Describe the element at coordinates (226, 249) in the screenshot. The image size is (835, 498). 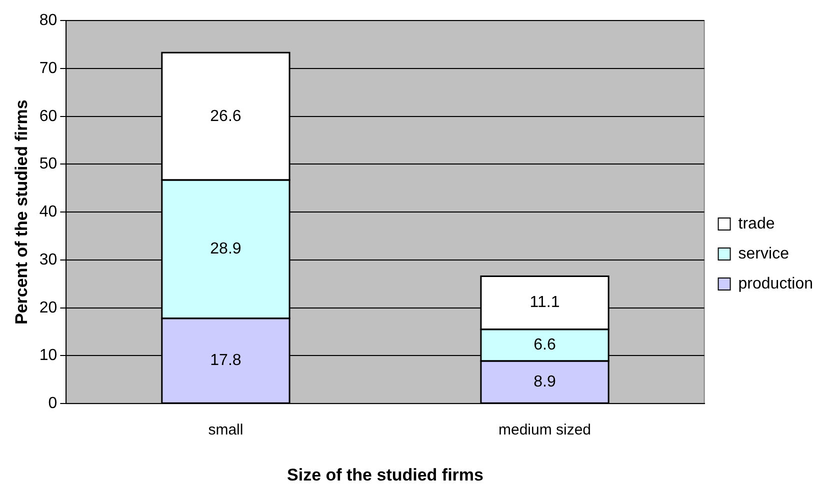
I see `data-label: 28.9` at that location.